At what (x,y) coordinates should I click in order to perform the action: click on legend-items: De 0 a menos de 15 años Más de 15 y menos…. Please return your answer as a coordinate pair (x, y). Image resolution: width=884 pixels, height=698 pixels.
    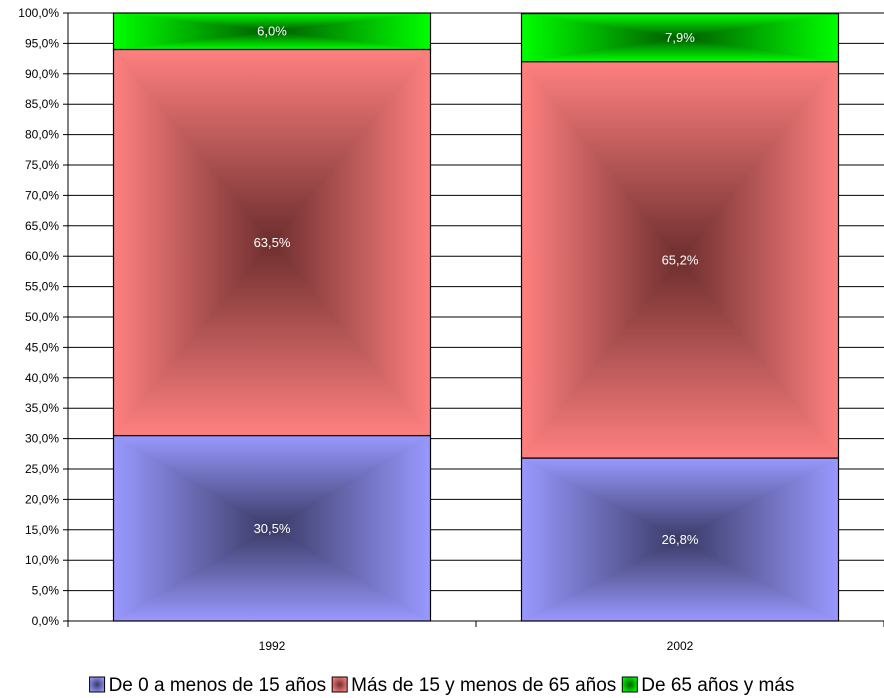
    Looking at the image, I should click on (441, 685).